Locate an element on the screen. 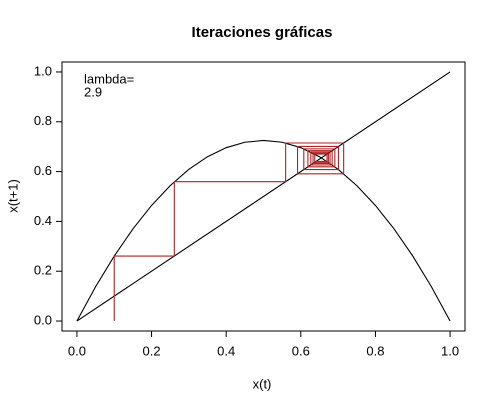 Image resolution: width=495 pixels, height=415 pixels. y-axis-label: x(t+1) is located at coordinates (12, 196).